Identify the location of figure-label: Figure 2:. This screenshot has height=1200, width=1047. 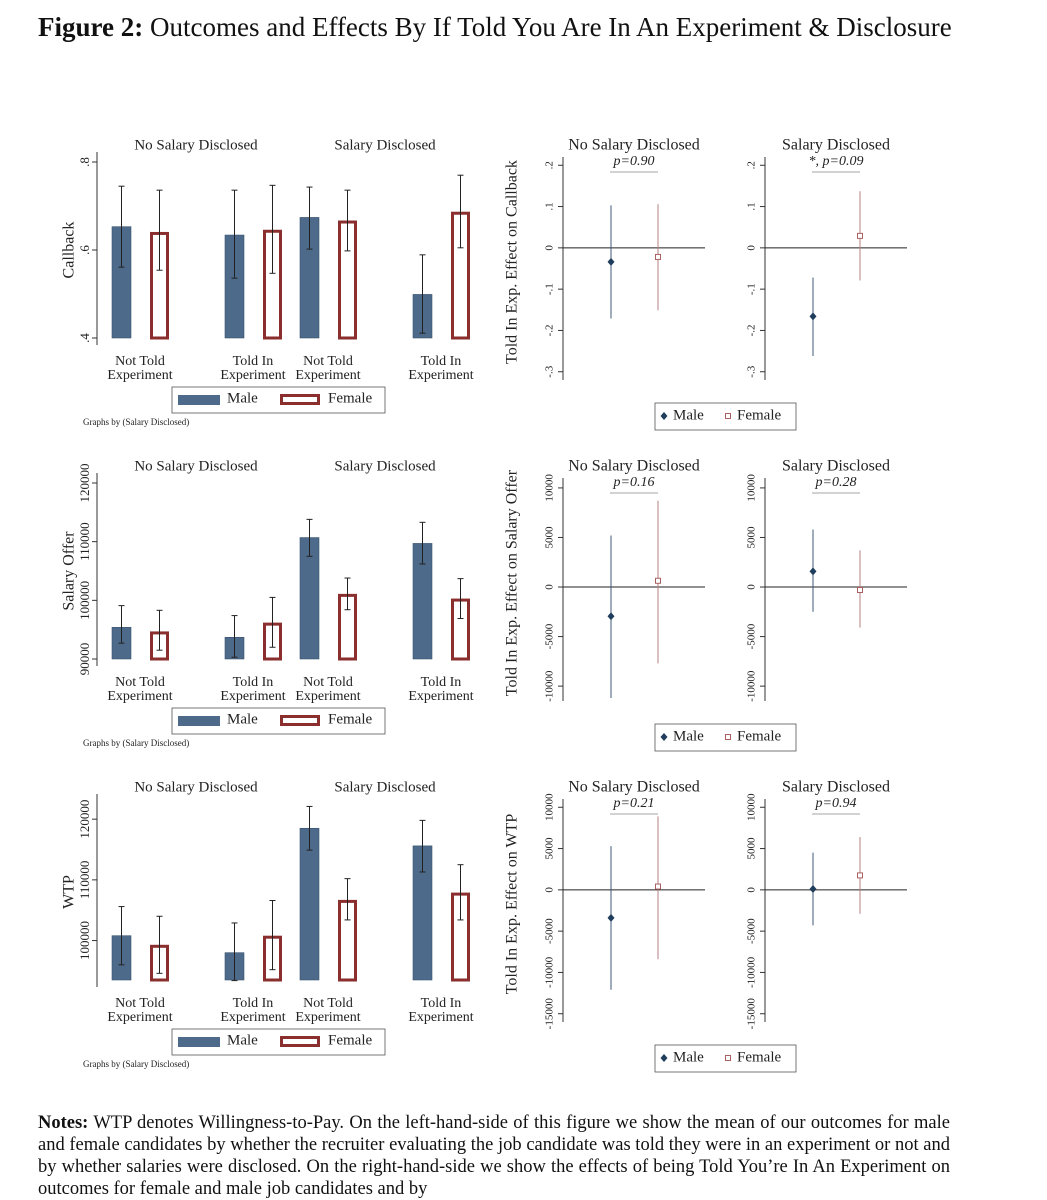
(91, 27).